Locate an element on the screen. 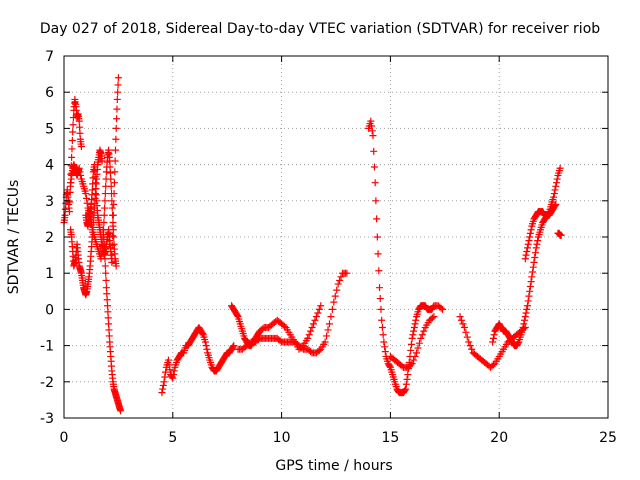  x-axis-label: GPS time / hours is located at coordinates (333, 466).